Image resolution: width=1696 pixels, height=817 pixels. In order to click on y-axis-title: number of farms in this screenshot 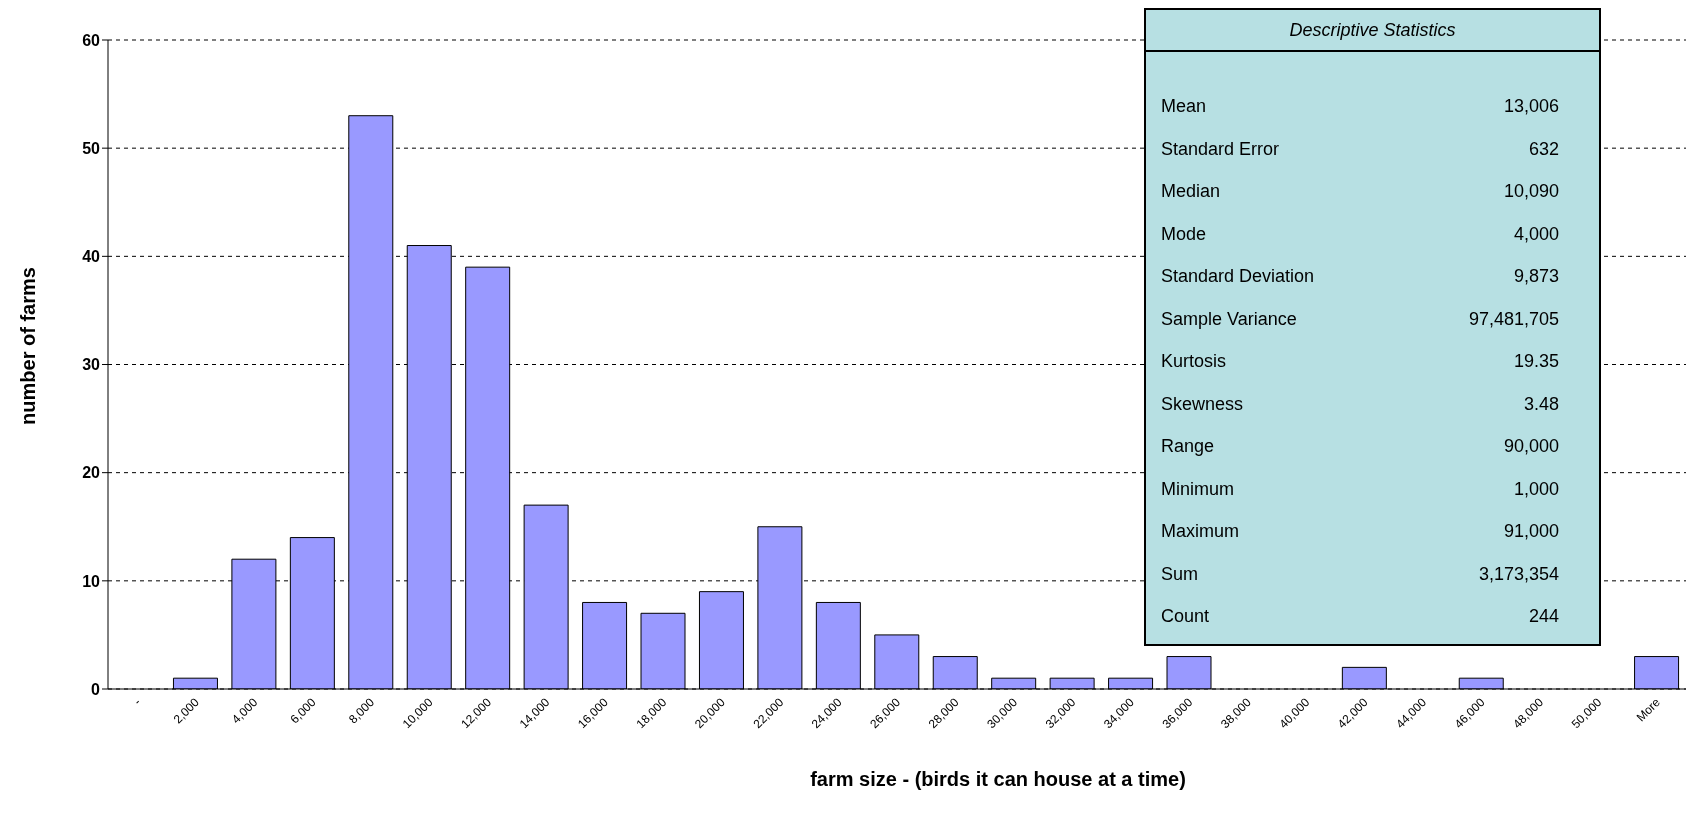, I will do `click(28, 346)`.